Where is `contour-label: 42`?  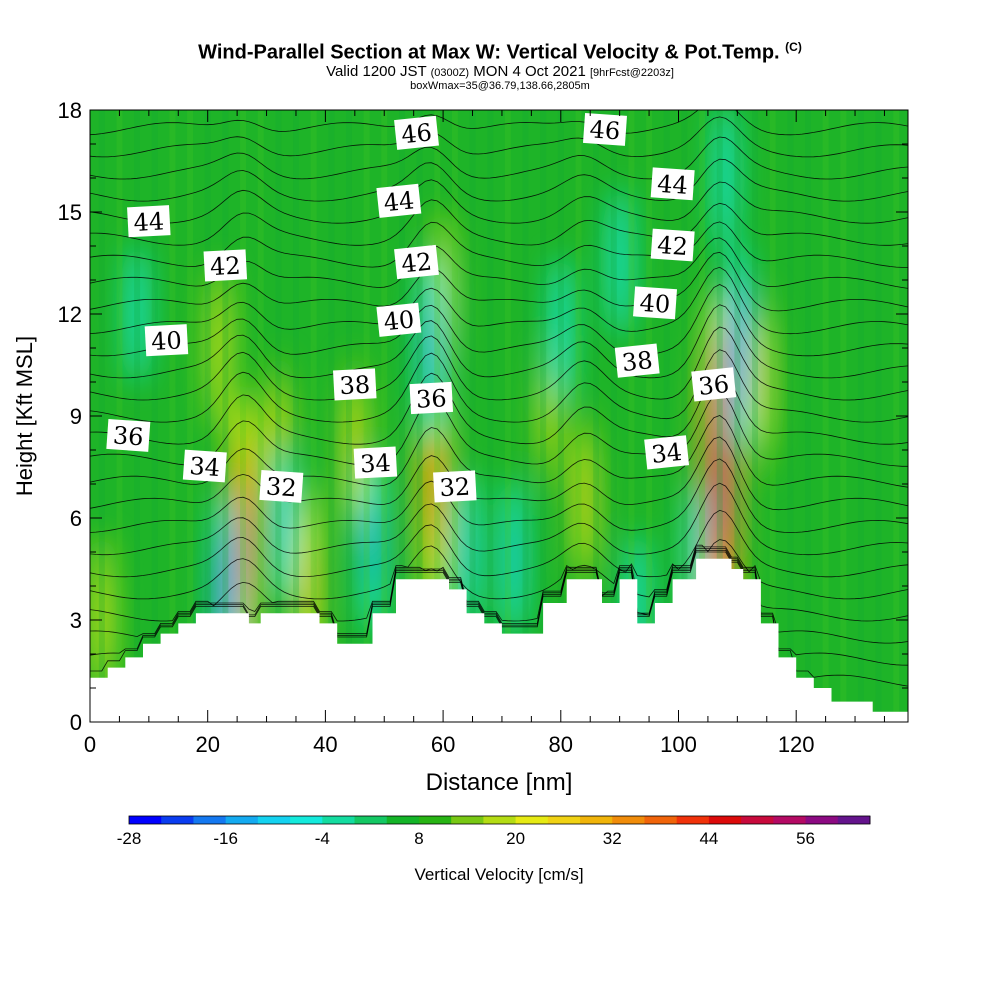
contour-label: 42 is located at coordinates (225, 265).